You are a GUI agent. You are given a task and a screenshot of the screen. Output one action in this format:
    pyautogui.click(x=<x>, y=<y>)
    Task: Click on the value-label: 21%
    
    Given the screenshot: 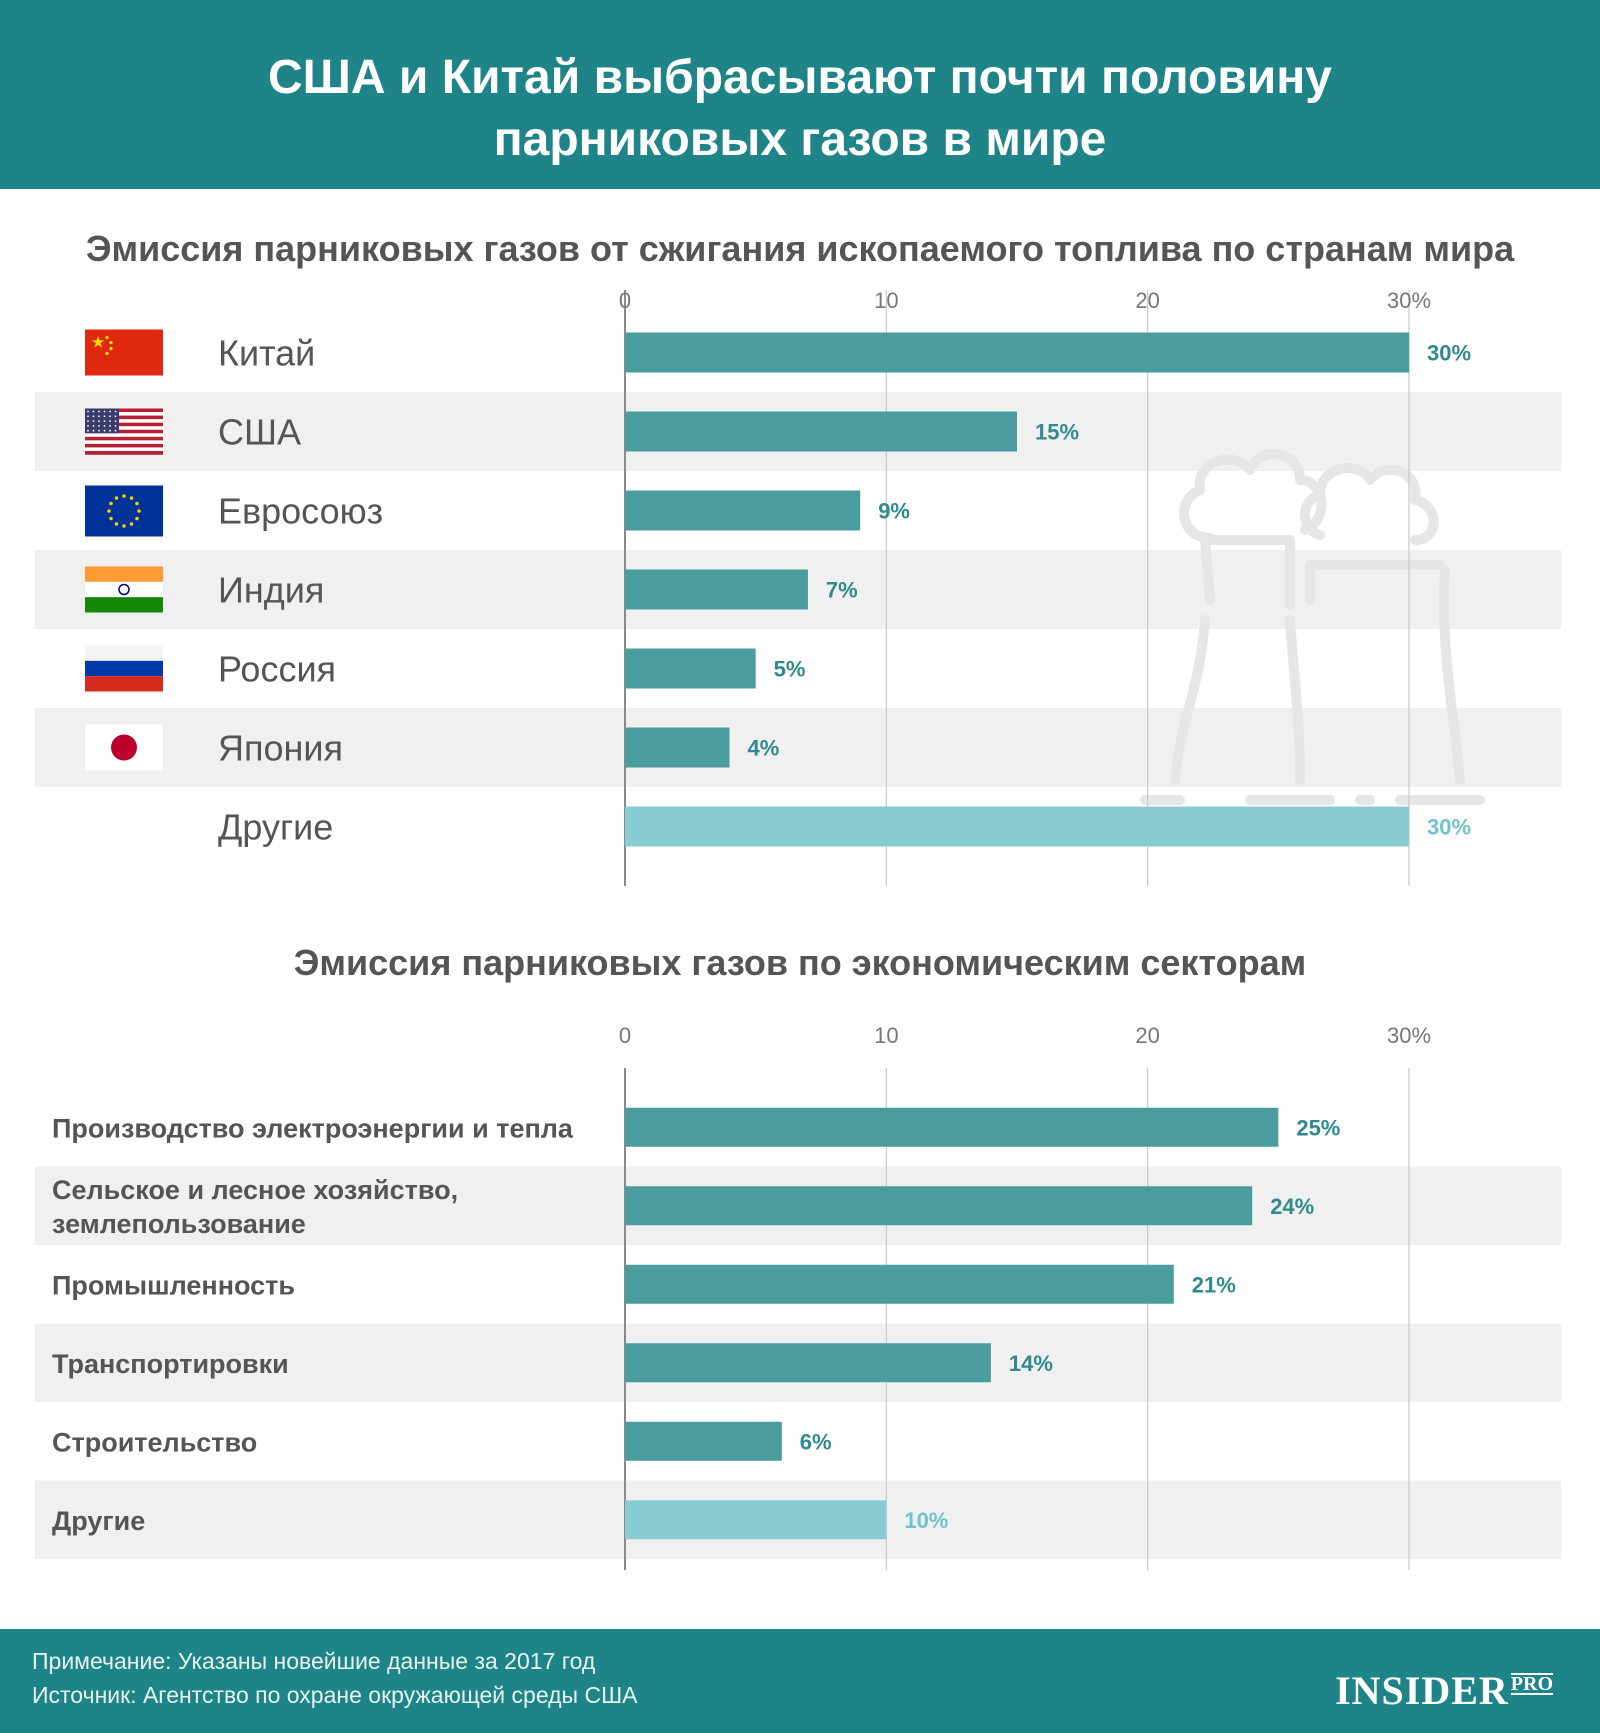 What is the action you would take?
    pyautogui.click(x=1214, y=1284)
    